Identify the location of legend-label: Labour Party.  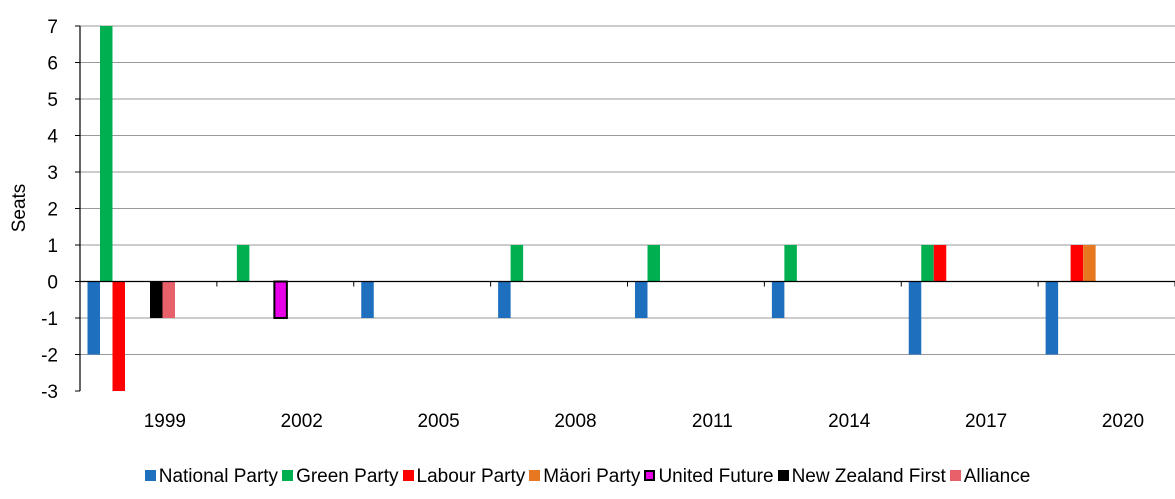
(471, 476).